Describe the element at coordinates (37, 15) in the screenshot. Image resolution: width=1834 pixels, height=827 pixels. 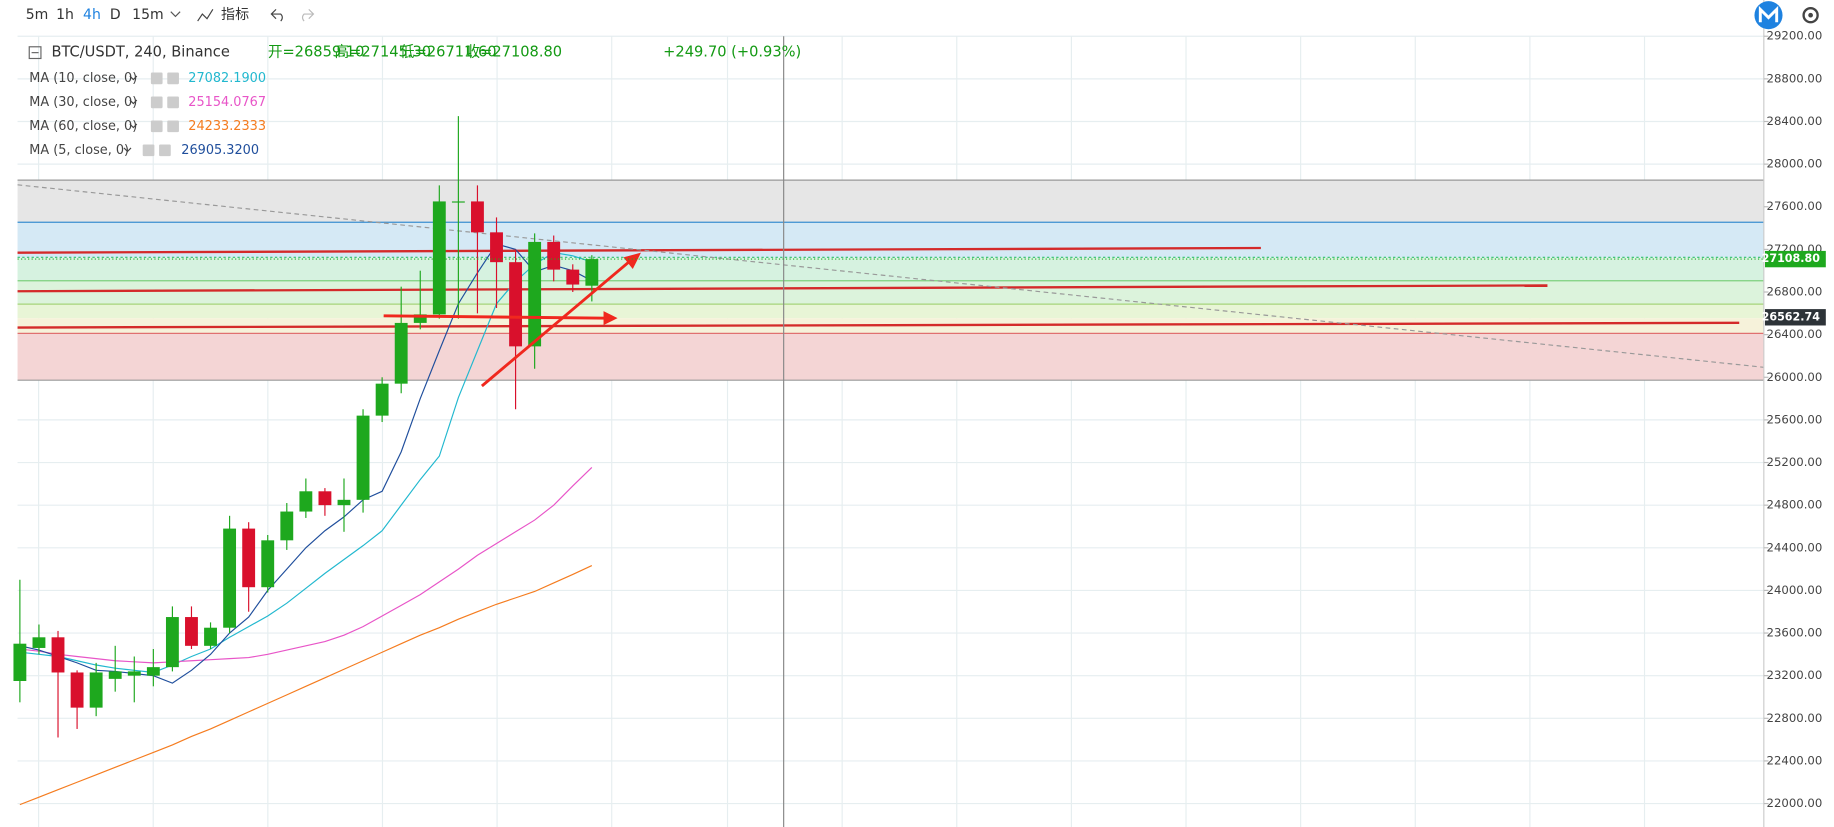
I see `interval-button: 5m` at that location.